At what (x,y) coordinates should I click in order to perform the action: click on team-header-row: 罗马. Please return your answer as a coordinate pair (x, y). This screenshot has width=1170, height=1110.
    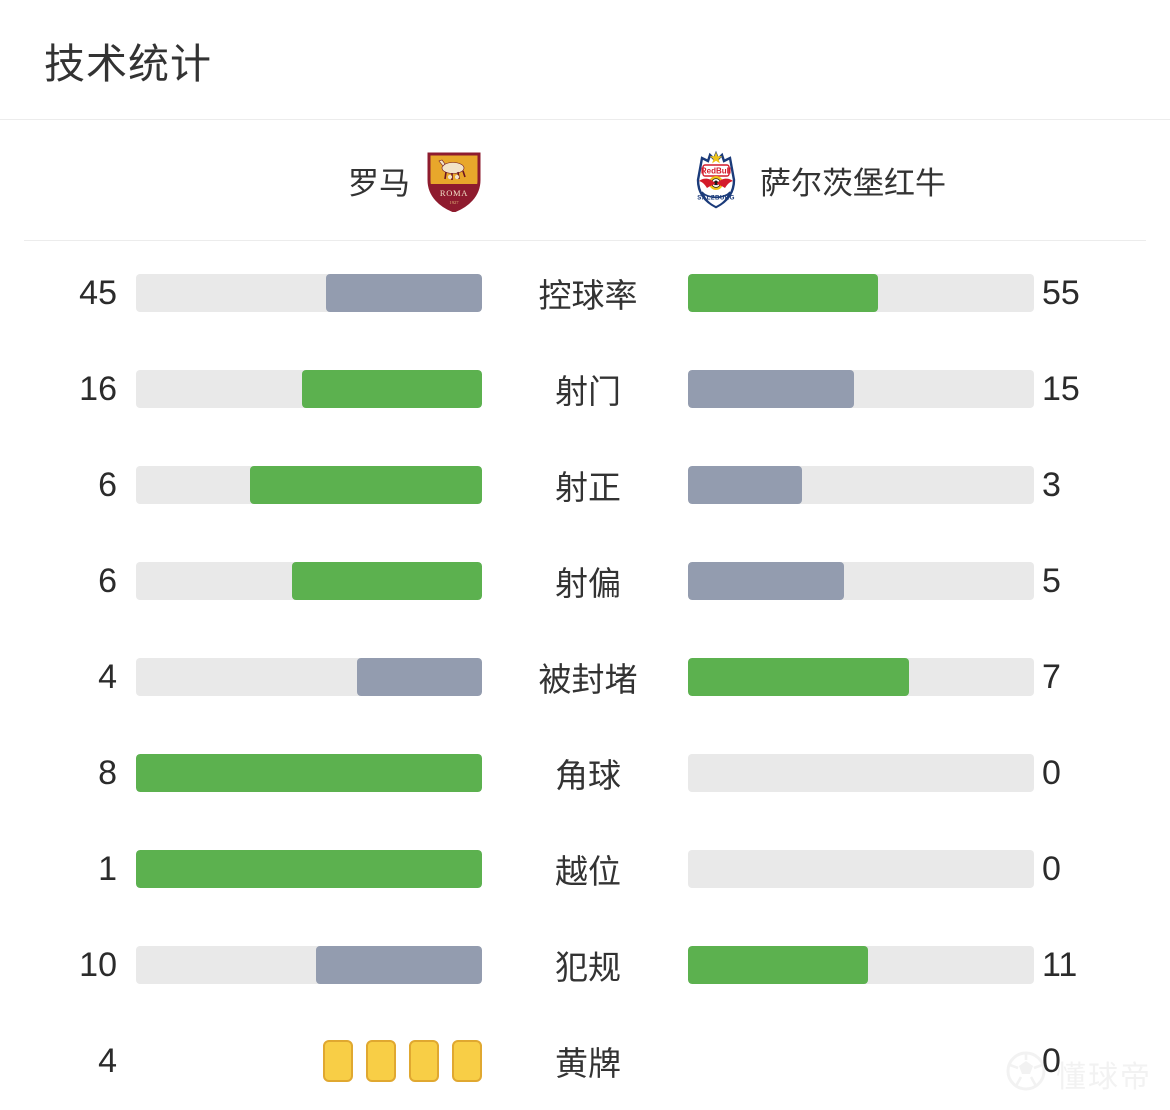
    Looking at the image, I should click on (585, 180).